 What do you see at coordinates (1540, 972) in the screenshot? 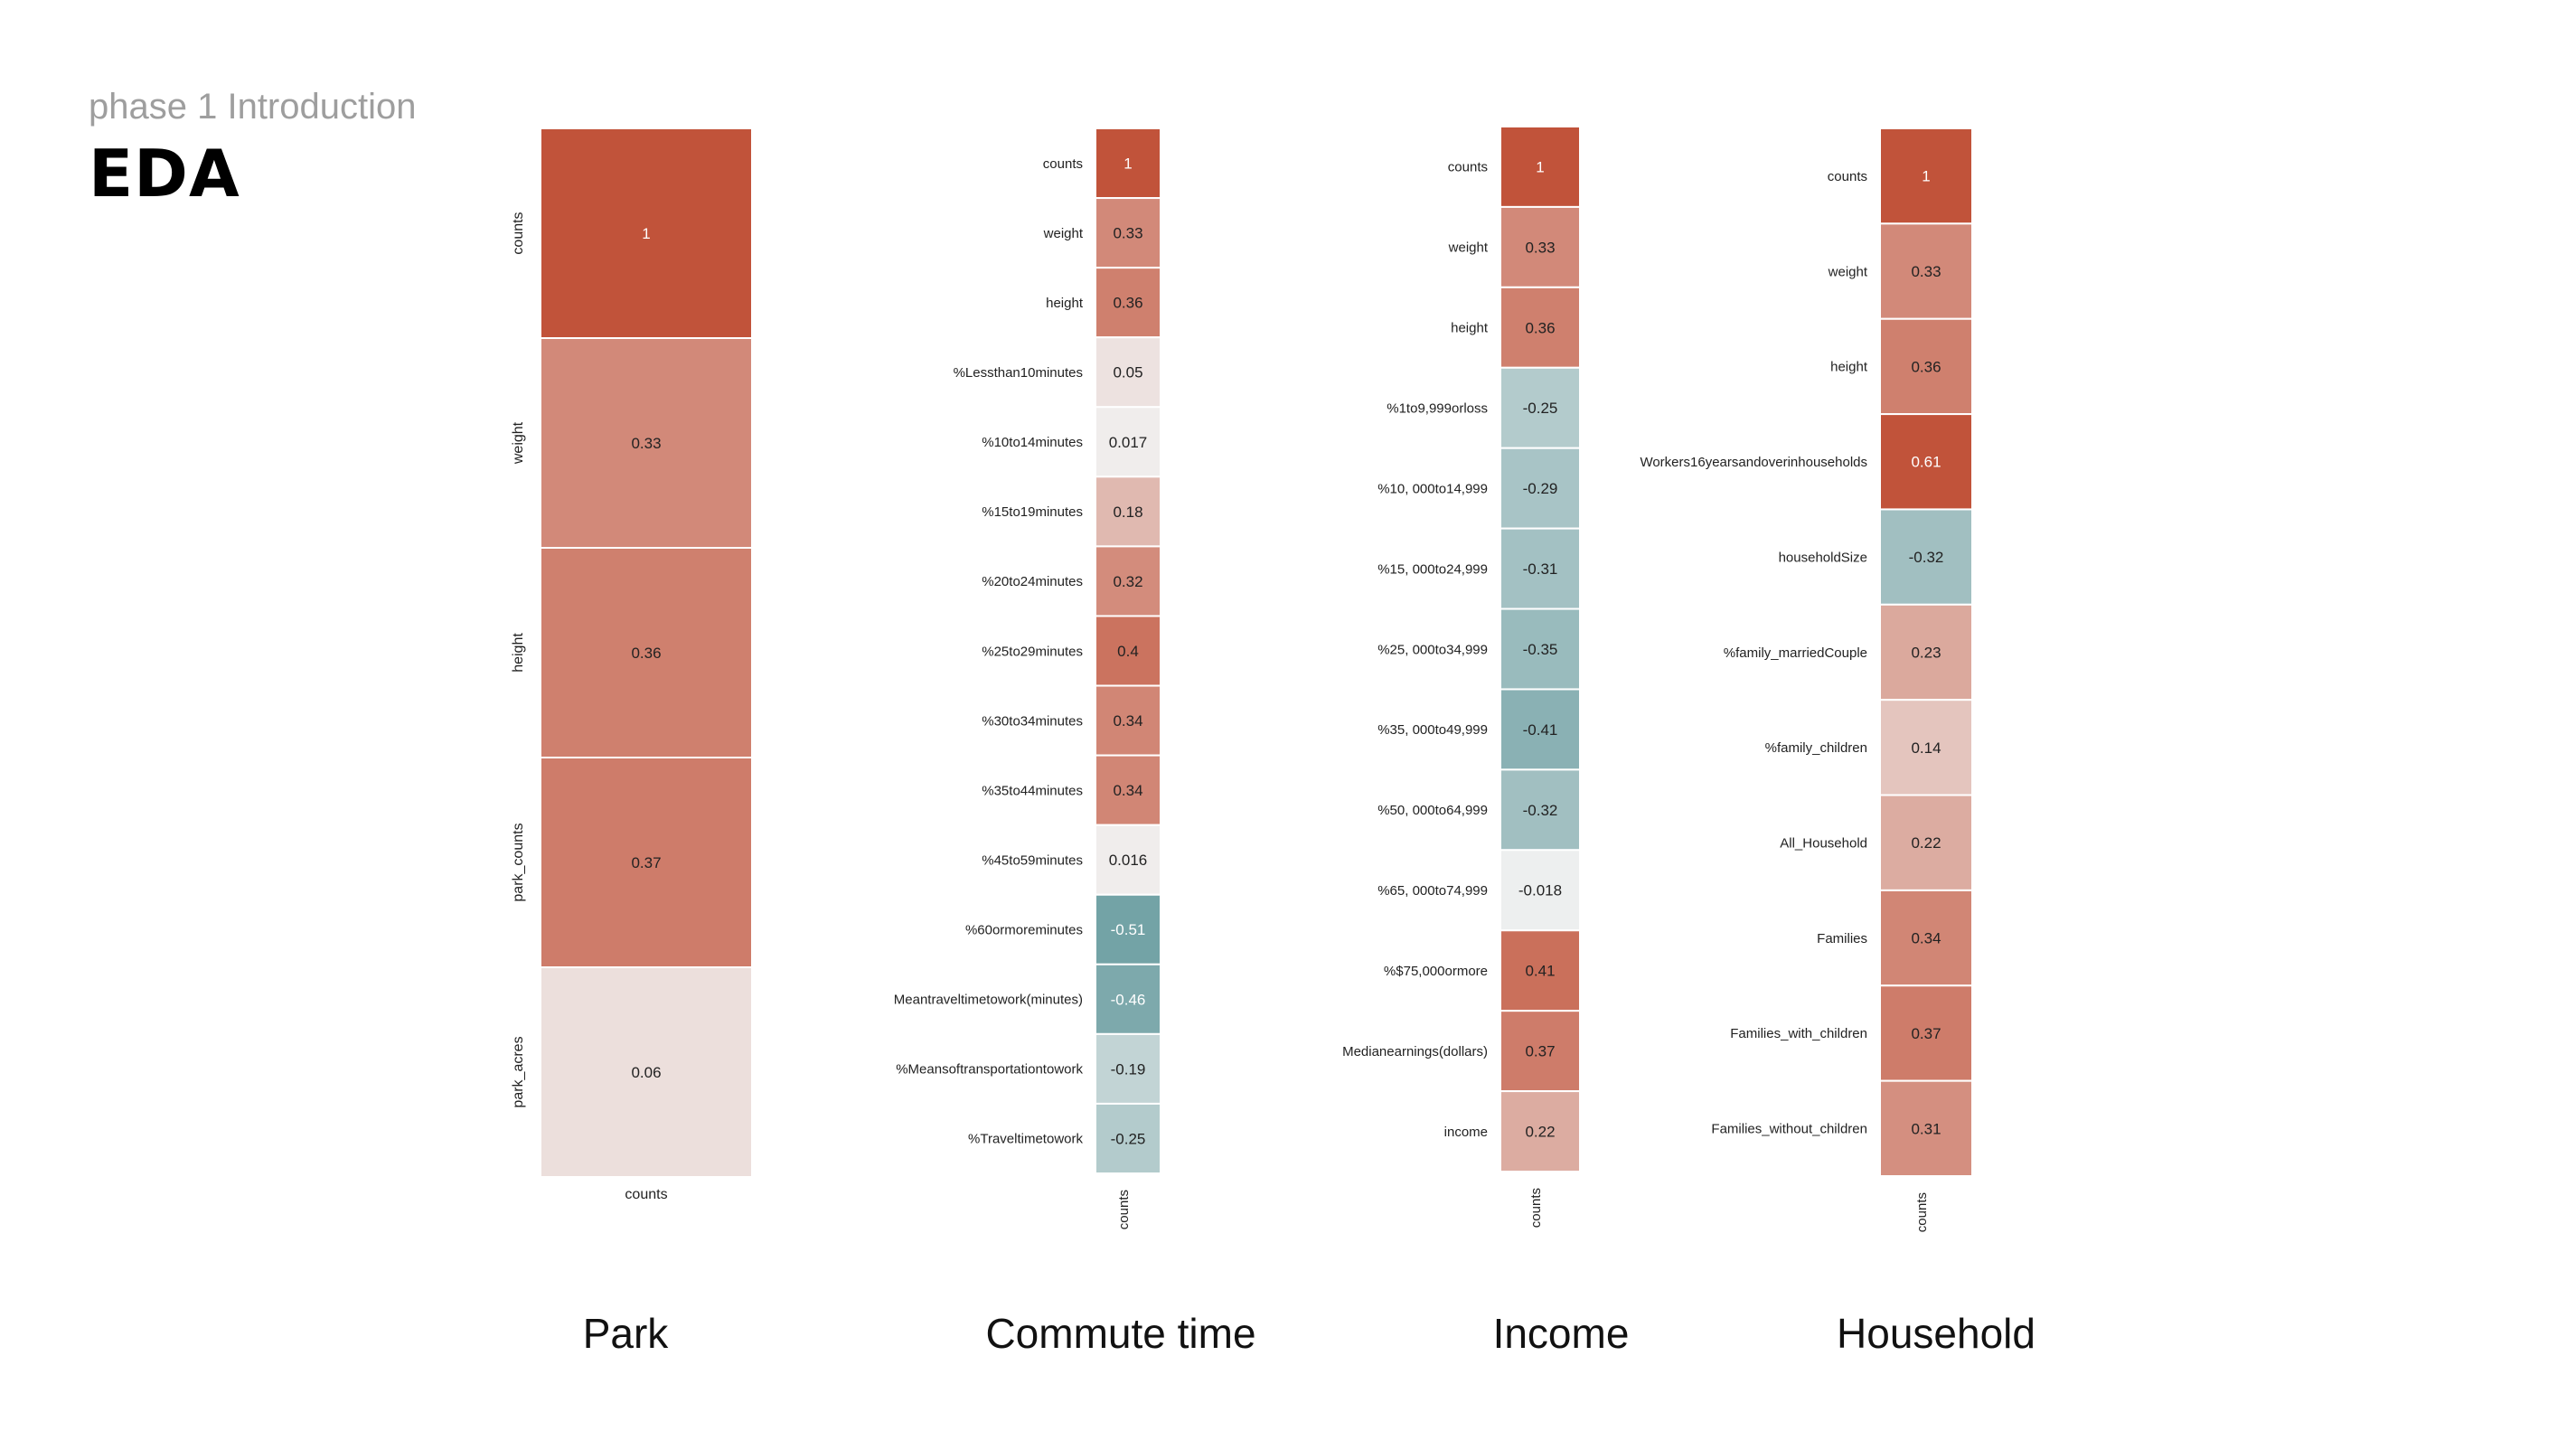
I see `cell-value-label: 0.41` at bounding box center [1540, 972].